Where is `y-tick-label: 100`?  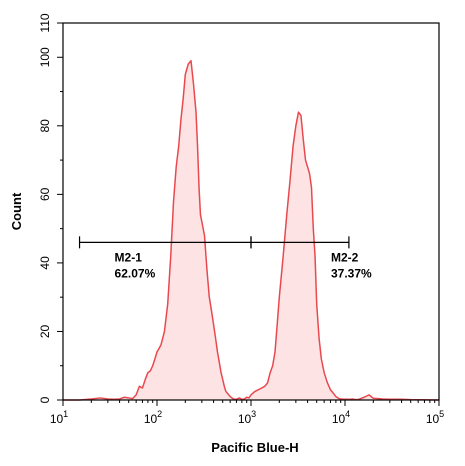 y-tick-label: 100 is located at coordinates (45, 57).